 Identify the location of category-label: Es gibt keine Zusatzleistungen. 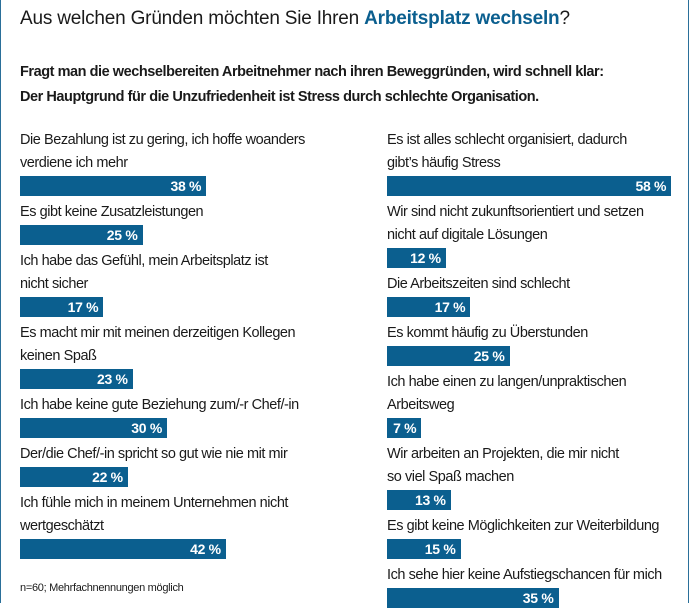
(112, 212).